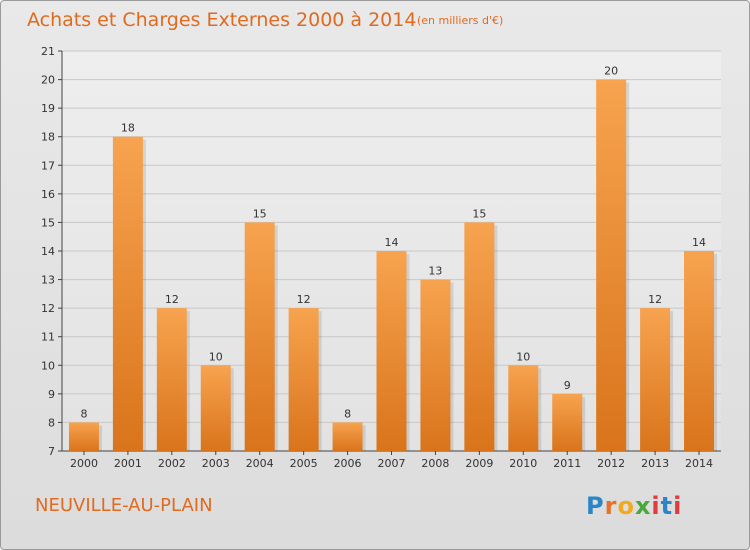 The image size is (750, 550). What do you see at coordinates (567, 385) in the screenshot?
I see `data-label: 9` at bounding box center [567, 385].